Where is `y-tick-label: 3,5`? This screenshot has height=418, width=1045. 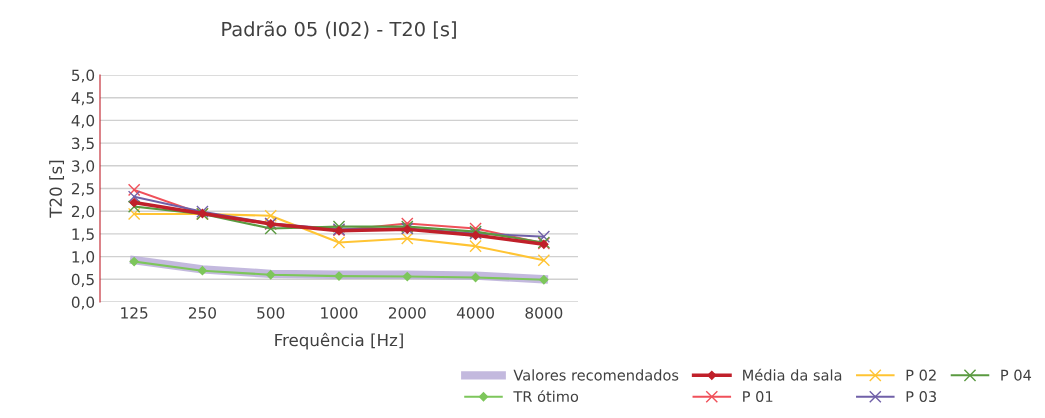
y-tick-label: 3,5 is located at coordinates (83, 144).